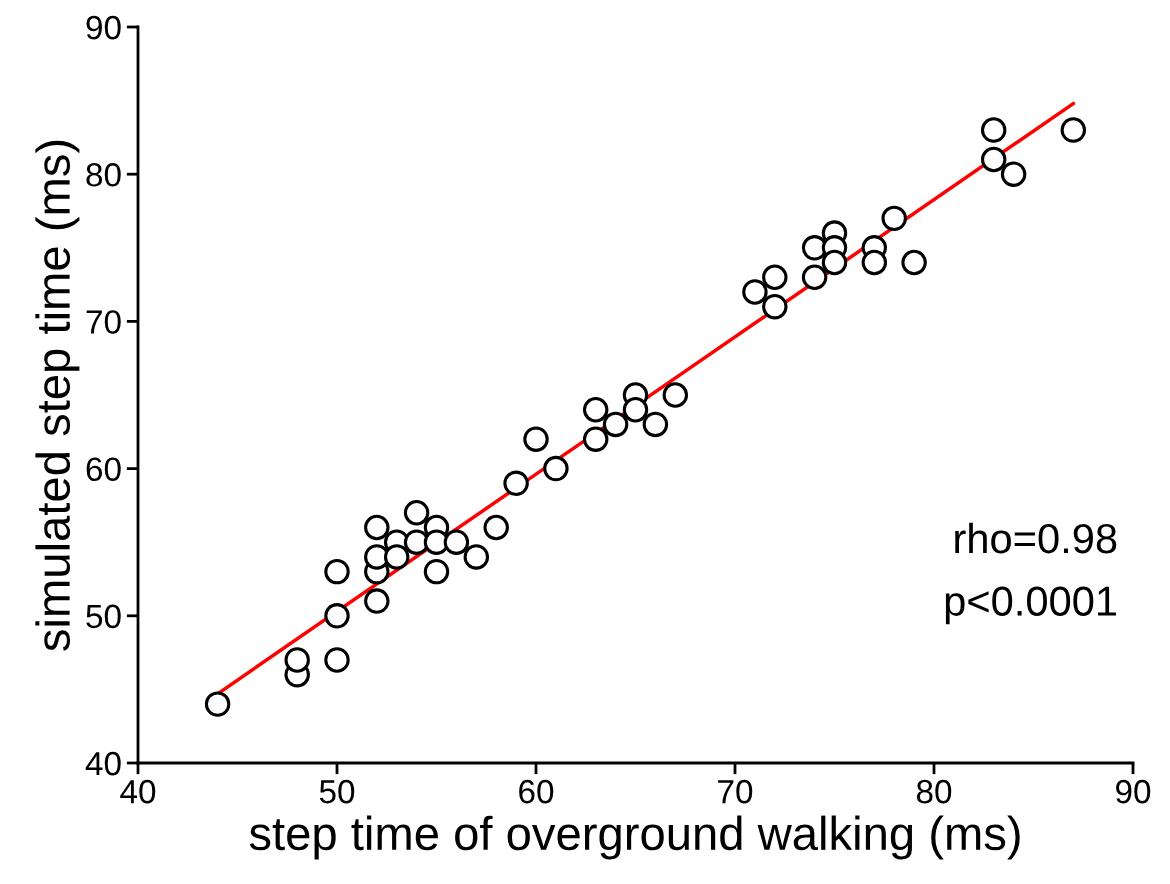 The width and height of the screenshot is (1170, 884). I want to click on y-tick-label: 50, so click(103, 616).